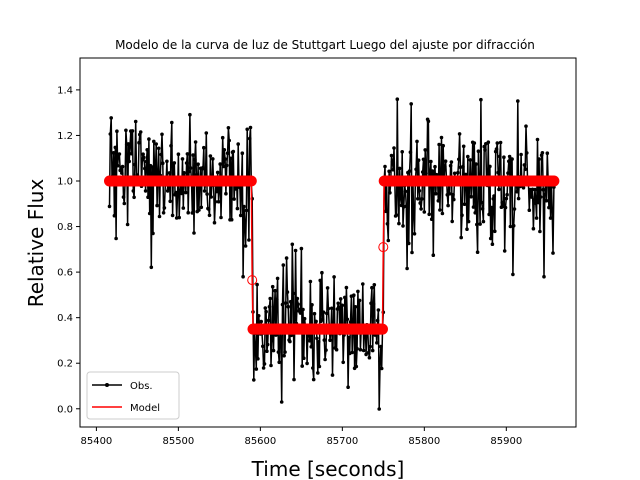 This screenshot has width=640, height=480. Describe the element at coordinates (96, 441) in the screenshot. I see `x-tick-label: 85400` at that location.